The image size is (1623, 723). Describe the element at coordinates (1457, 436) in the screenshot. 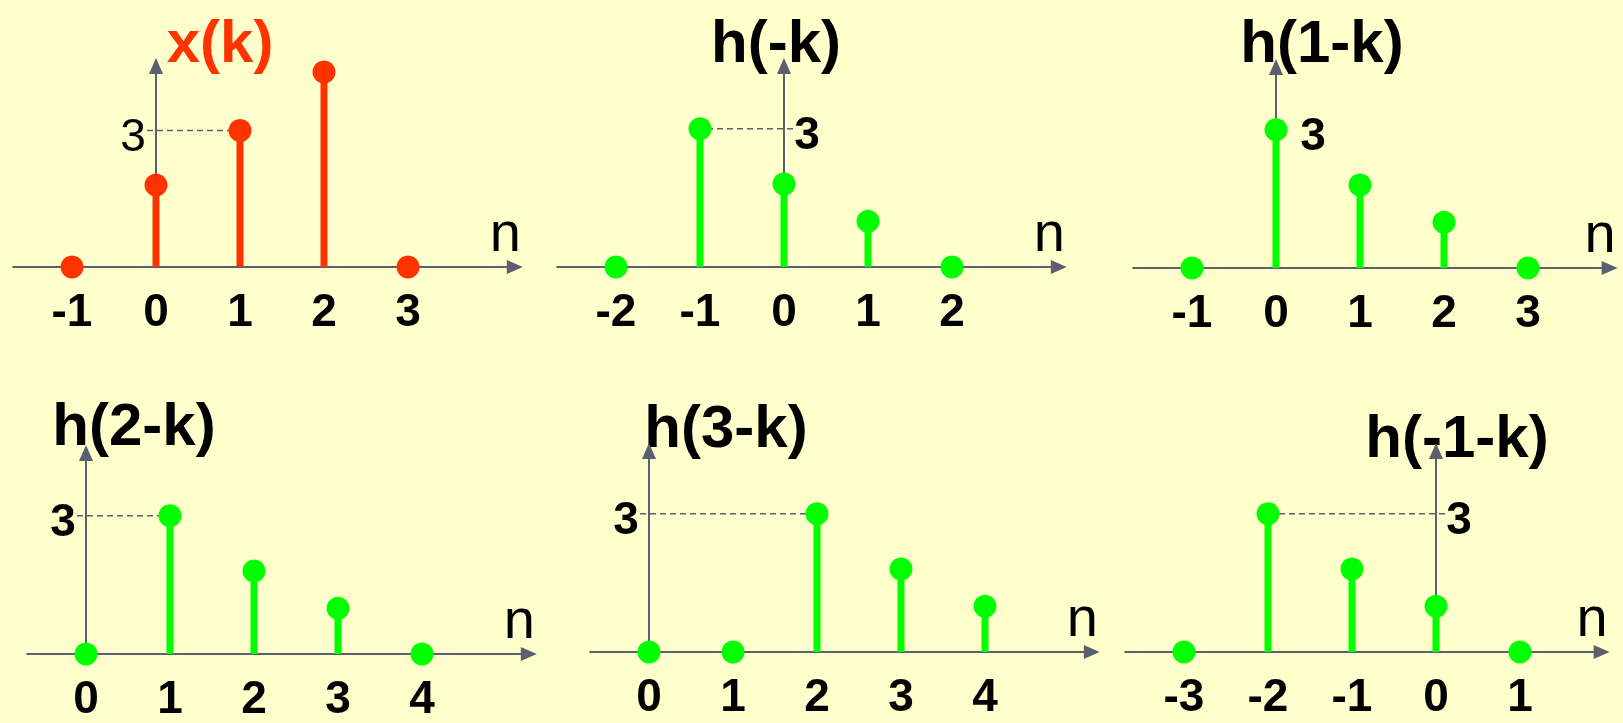

I see `chart-title: h(-1-k)` at that location.